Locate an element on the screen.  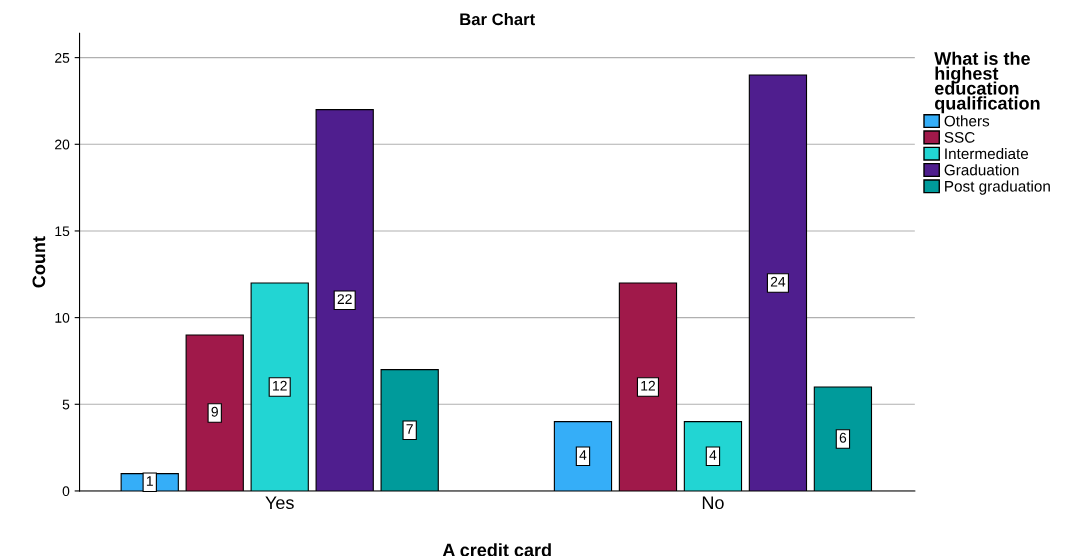
legend-title: What is the highest education qualification is located at coordinates (987, 82).